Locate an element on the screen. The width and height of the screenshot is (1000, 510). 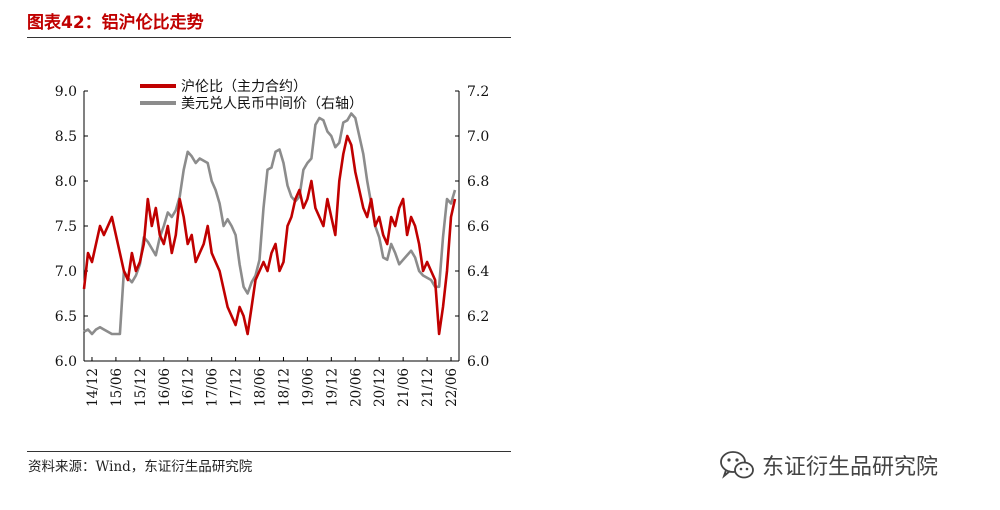
x-tick-label: 15/12 is located at coordinates (141, 387).